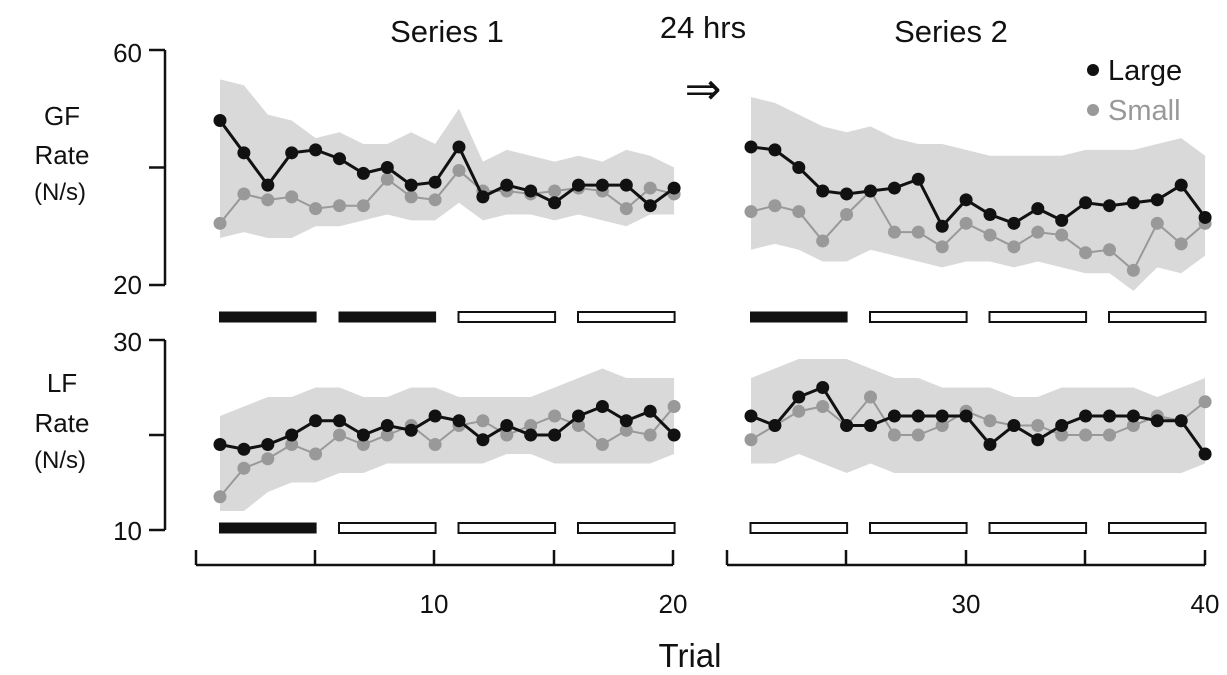 The width and height of the screenshot is (1227, 675). What do you see at coordinates (127, 285) in the screenshot?
I see `gf-y-tick-label: 20` at bounding box center [127, 285].